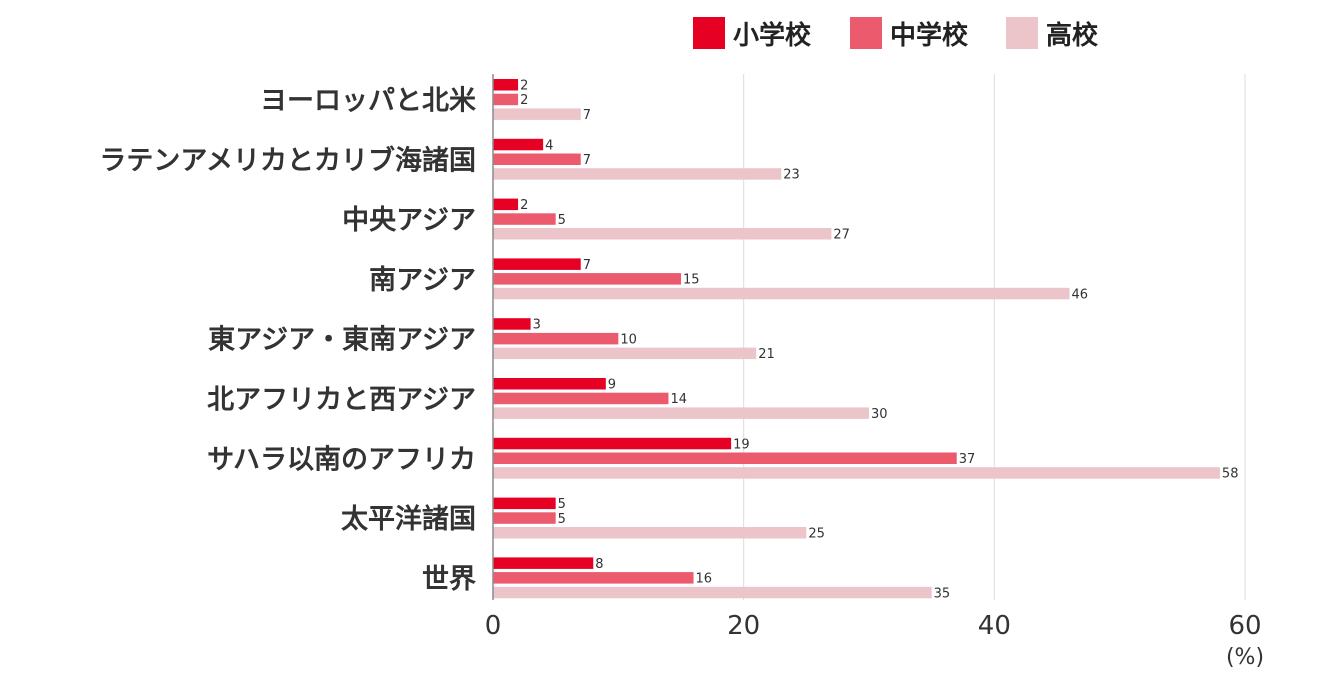 The width and height of the screenshot is (1320, 680). What do you see at coordinates (408, 519) in the screenshot?
I see `category-label: 太平洋諸国` at bounding box center [408, 519].